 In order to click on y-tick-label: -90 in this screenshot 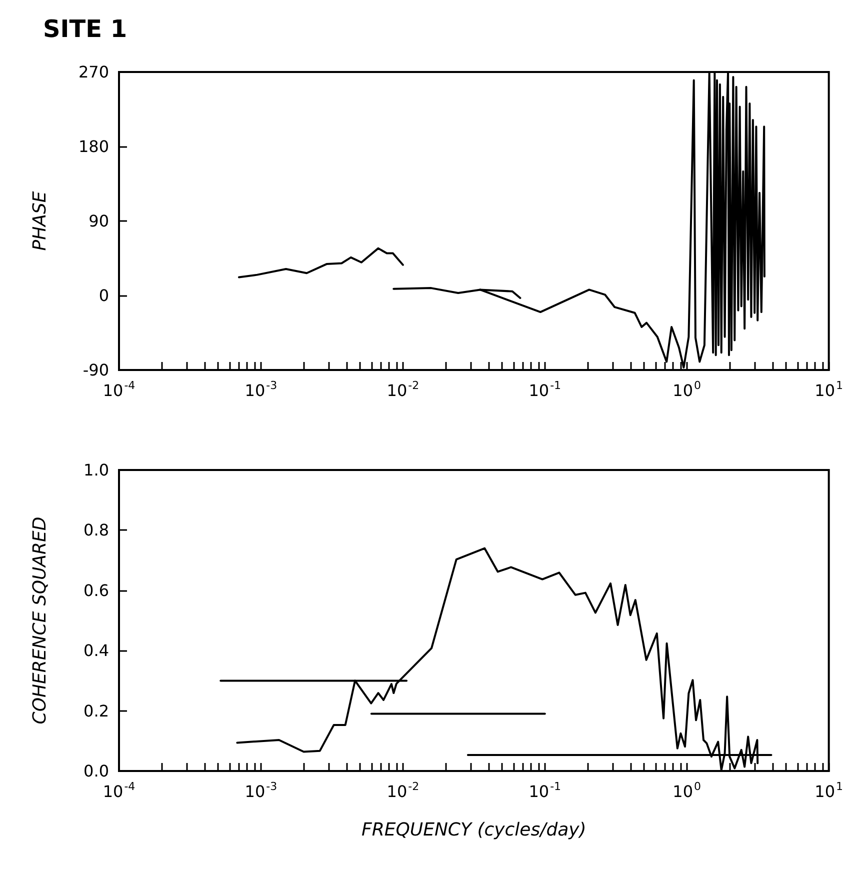, I will do `click(95, 370)`.